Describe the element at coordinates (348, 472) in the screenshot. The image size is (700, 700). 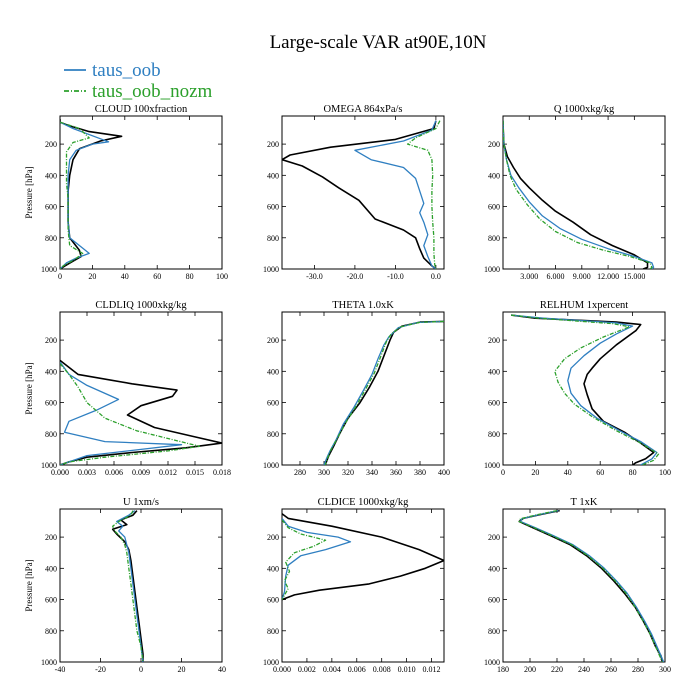
I see `x-tick-label: 320` at that location.